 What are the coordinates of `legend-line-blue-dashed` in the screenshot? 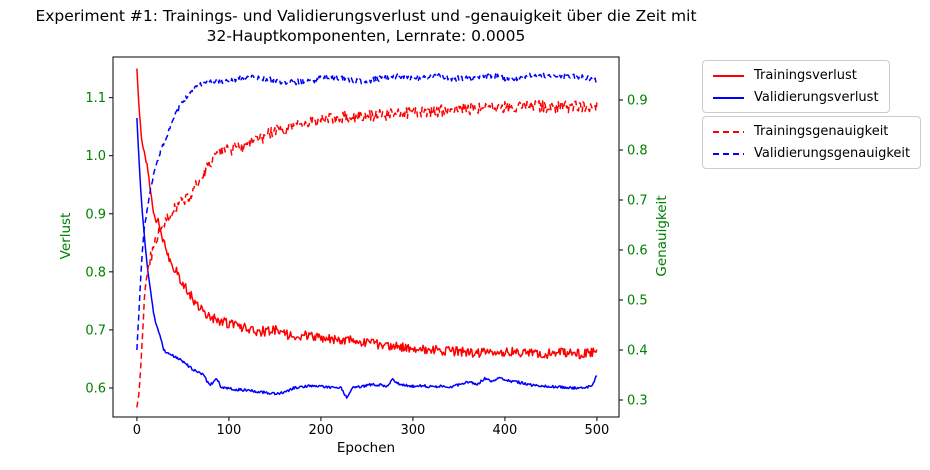 It's located at (728, 153).